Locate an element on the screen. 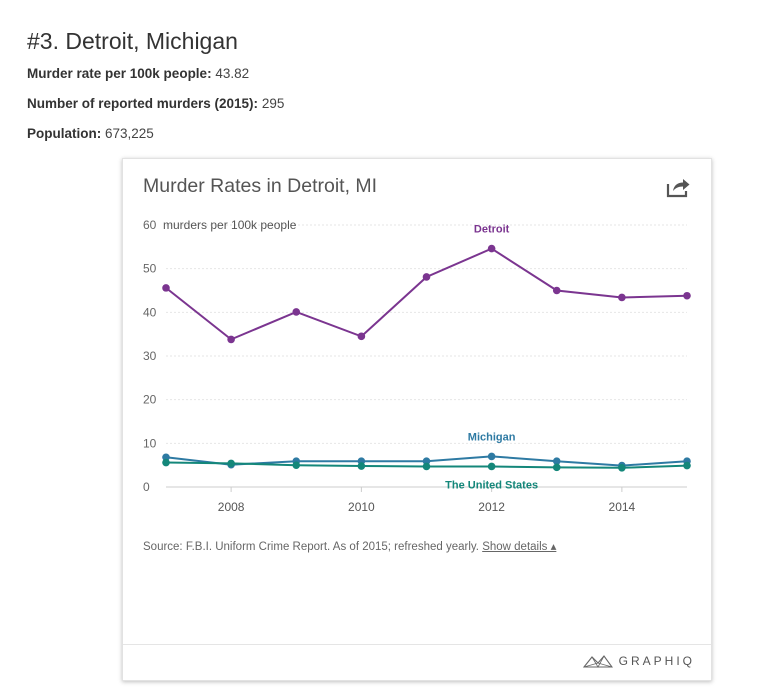 Image resolution: width=784 pixels, height=696 pixels. series-label: Detroit is located at coordinates (492, 230).